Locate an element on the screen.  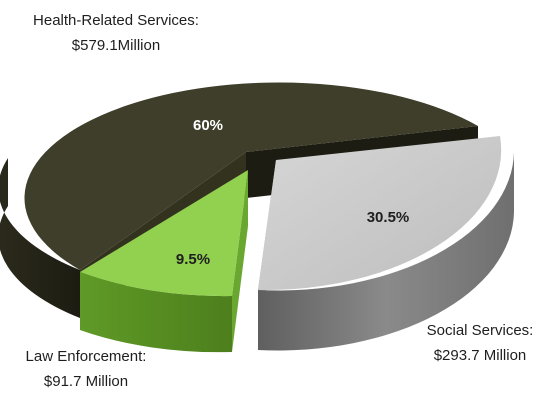
law-slice-cut-face is located at coordinates (240, 261).